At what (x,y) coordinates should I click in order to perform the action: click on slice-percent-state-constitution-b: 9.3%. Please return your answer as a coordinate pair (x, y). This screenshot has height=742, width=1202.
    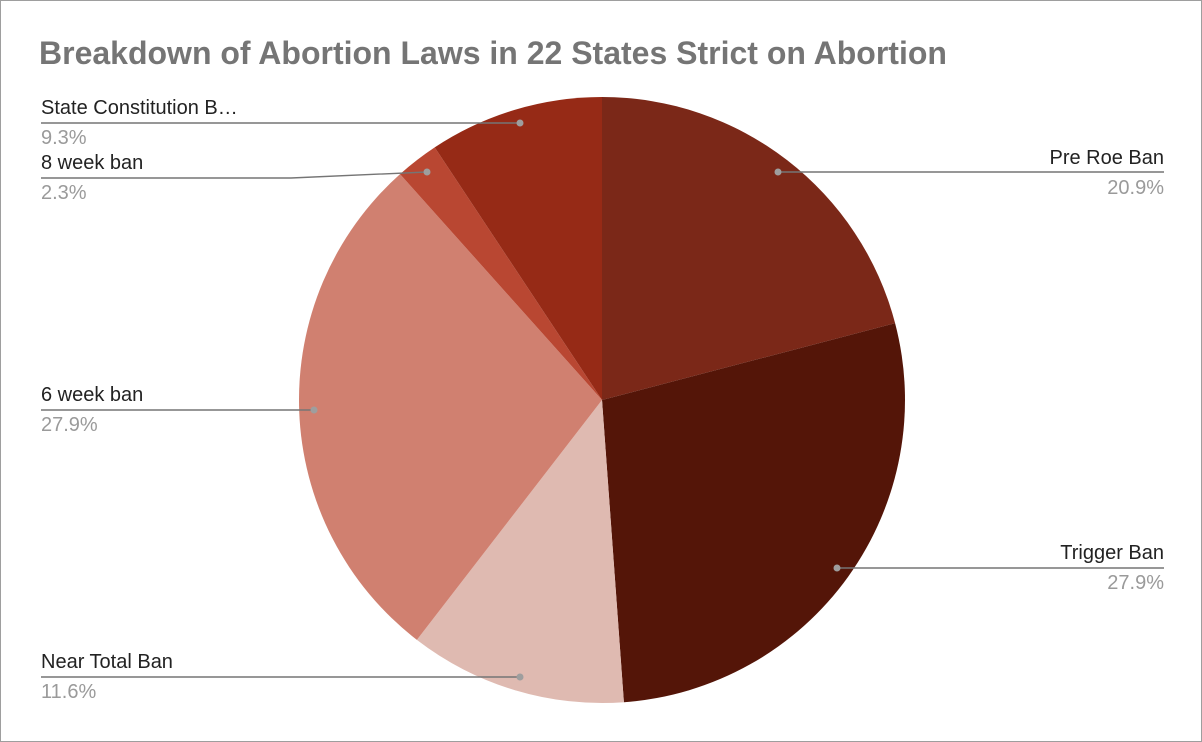
    Looking at the image, I should click on (64, 138).